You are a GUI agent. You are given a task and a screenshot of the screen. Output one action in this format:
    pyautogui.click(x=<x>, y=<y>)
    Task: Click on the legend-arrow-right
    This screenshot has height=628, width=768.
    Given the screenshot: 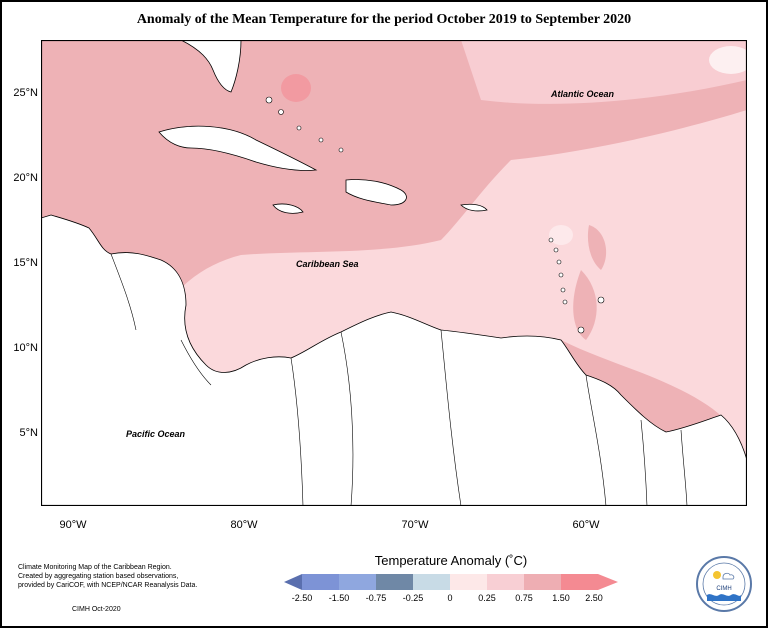 What is the action you would take?
    pyautogui.click(x=608, y=582)
    